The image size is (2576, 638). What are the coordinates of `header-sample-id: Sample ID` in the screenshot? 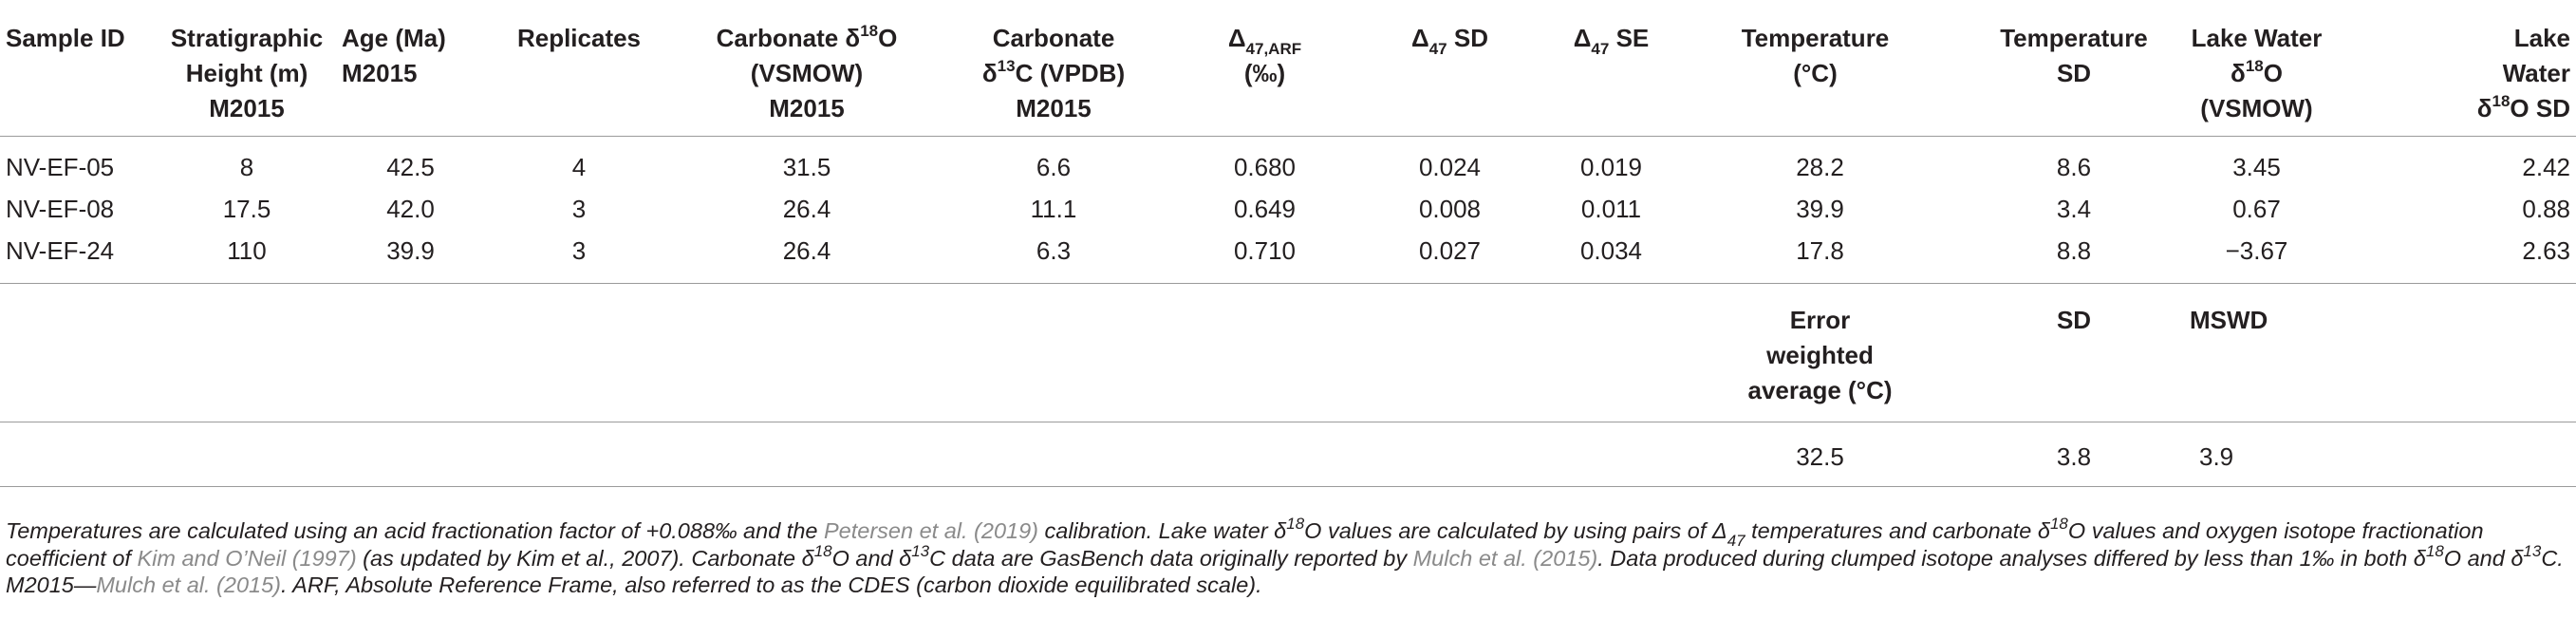 It's located at (80, 68).